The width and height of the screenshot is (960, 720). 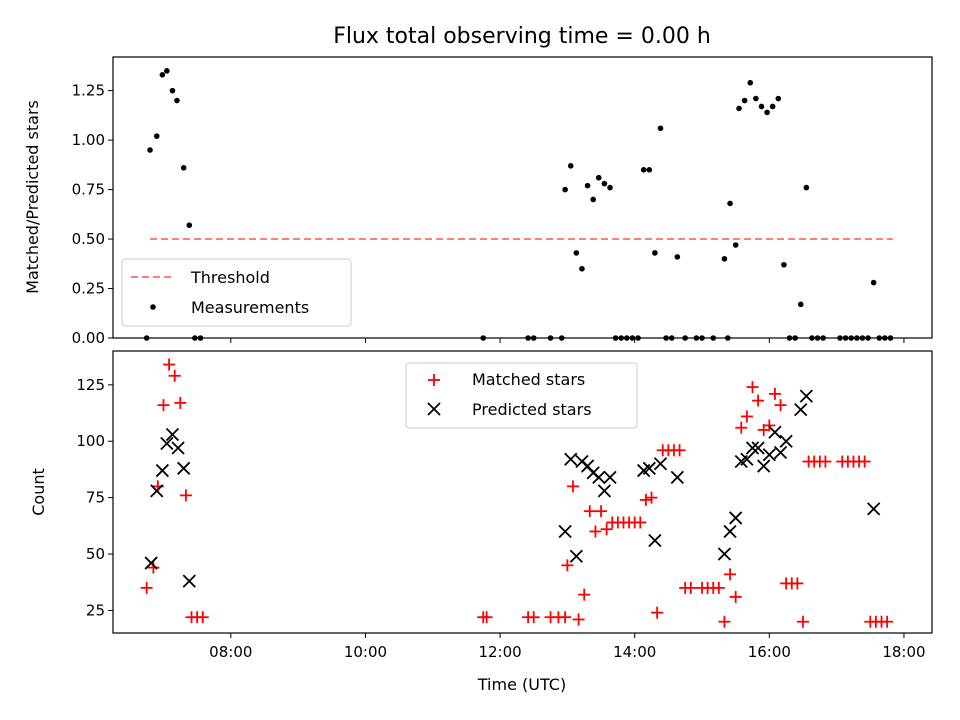 I want to click on bottom-xtick-label: 10:00, so click(x=365, y=652).